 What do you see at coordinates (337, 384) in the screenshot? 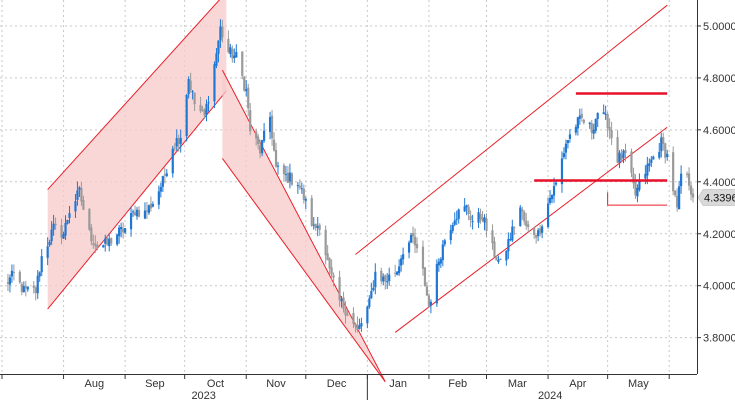
I see `x-tick-label: Dec` at bounding box center [337, 384].